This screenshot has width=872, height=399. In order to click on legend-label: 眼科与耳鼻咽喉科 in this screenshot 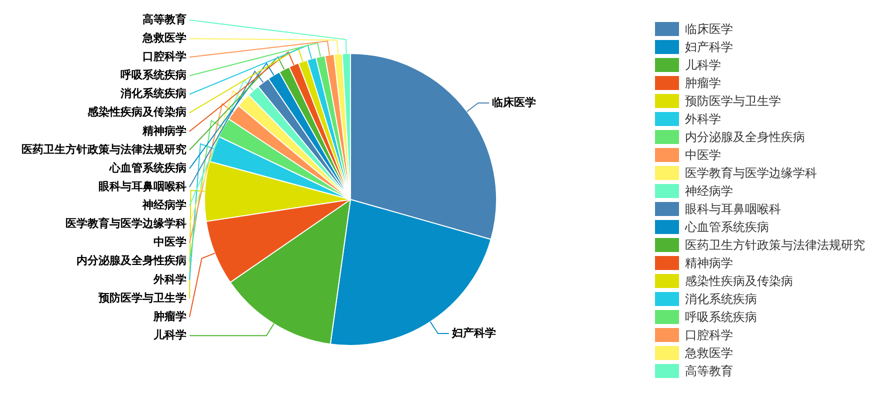, I will do `click(733, 209)`.